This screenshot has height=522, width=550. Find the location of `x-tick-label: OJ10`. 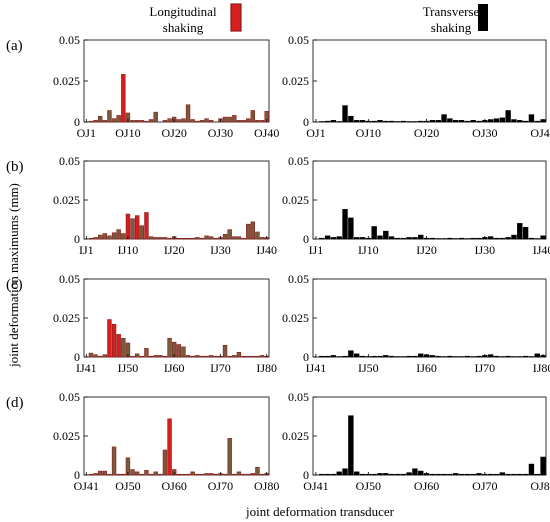

x-tick-label: OJ10 is located at coordinates (368, 133).